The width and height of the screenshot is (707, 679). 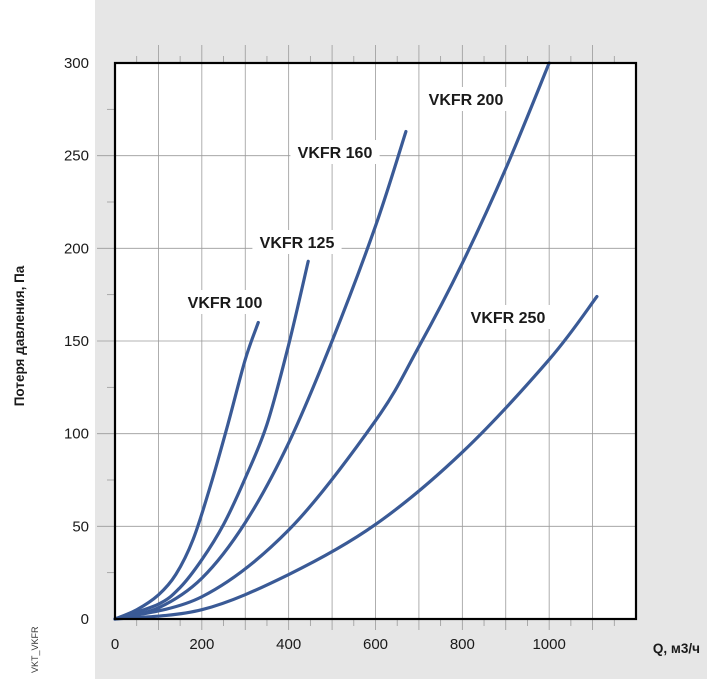 I want to click on x-tick-label: 1000, so click(x=548, y=644).